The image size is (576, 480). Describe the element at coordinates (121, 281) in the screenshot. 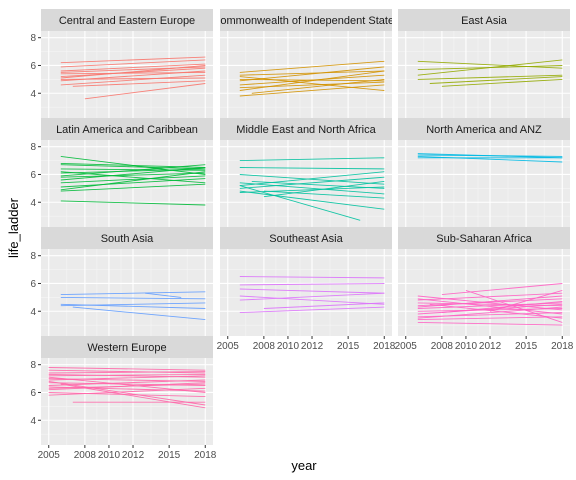

I see `facet-panel: South Asia 4 6 8` at that location.